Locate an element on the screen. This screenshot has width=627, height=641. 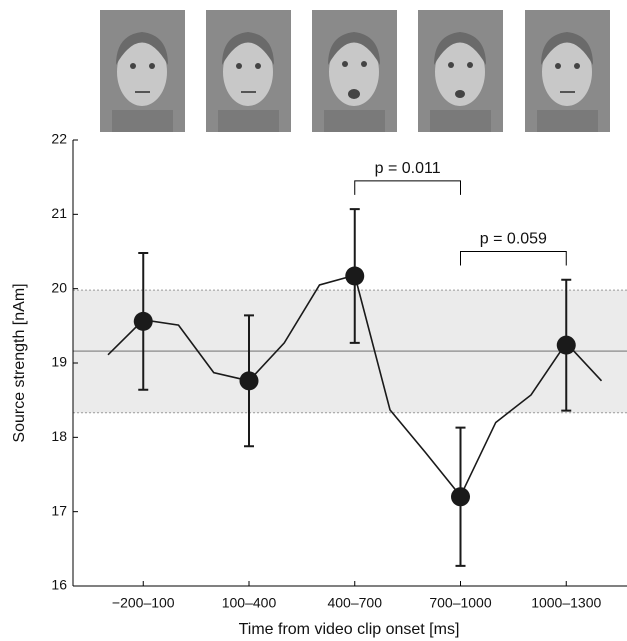
y-tick-label: 22 is located at coordinates (59, 139).